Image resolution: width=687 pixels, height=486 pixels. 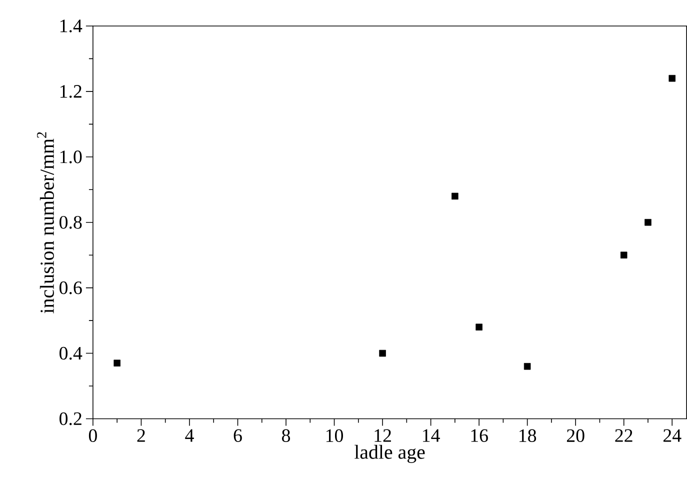 I want to click on x-tick-label: 24, so click(x=672, y=435).